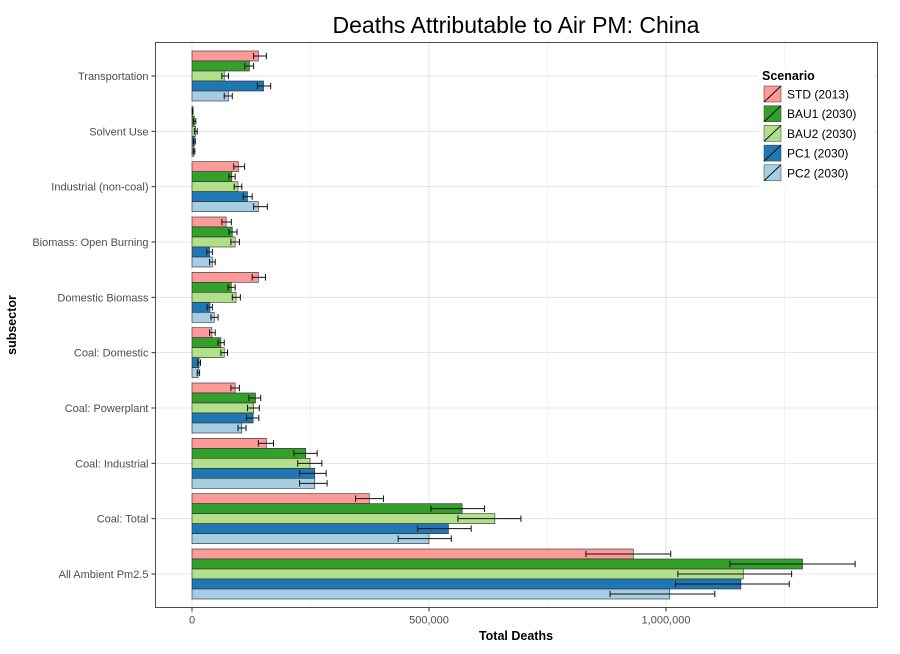 This screenshot has height=654, width=900. Describe the element at coordinates (666, 621) in the screenshot. I see `x-tick-label: 1,000,000` at that location.